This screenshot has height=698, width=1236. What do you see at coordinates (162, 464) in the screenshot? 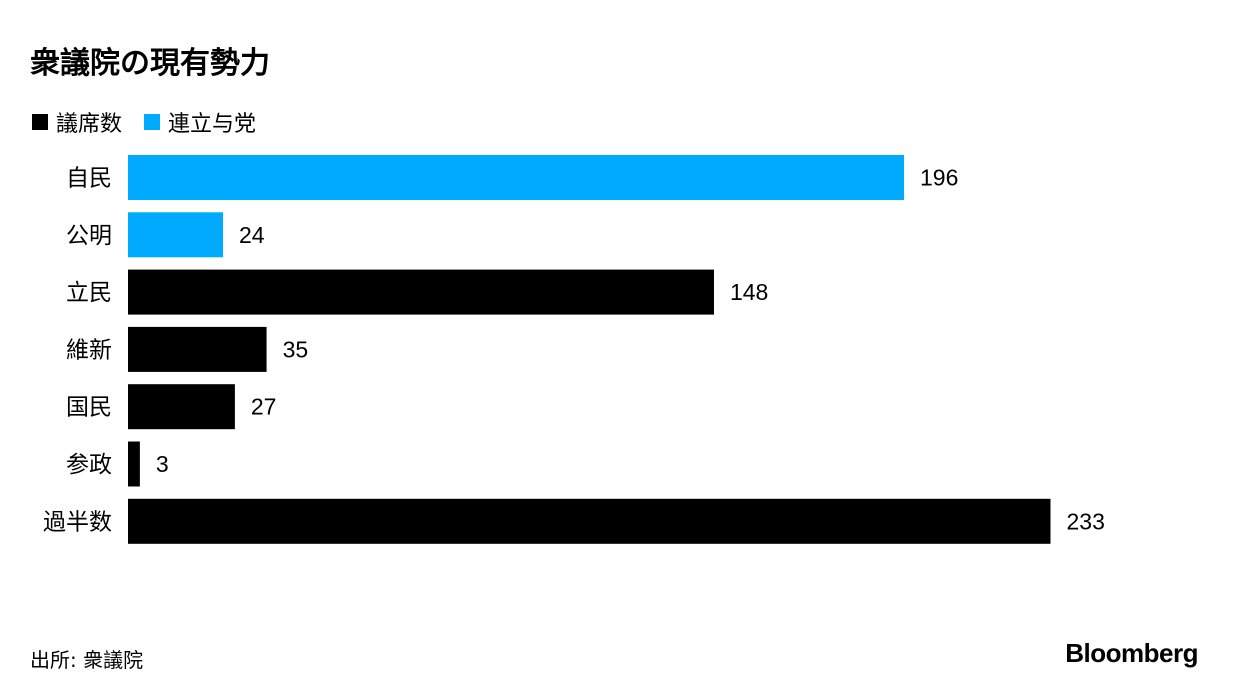
I see `data-label: 3` at bounding box center [162, 464].